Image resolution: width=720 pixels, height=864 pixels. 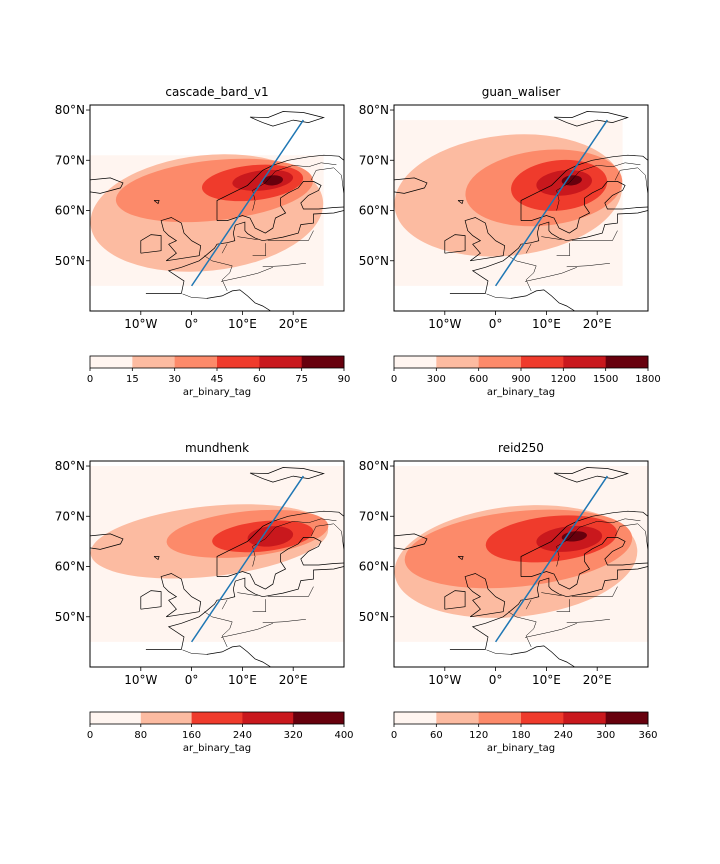 I want to click on panel-title: reid250, so click(x=521, y=448).